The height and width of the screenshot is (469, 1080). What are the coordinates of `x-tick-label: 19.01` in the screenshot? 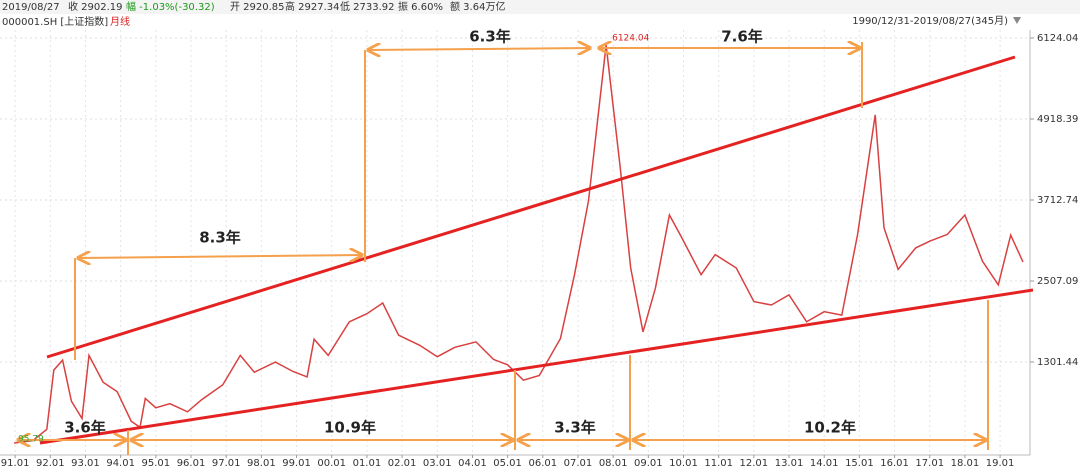 It's located at (1000, 463).